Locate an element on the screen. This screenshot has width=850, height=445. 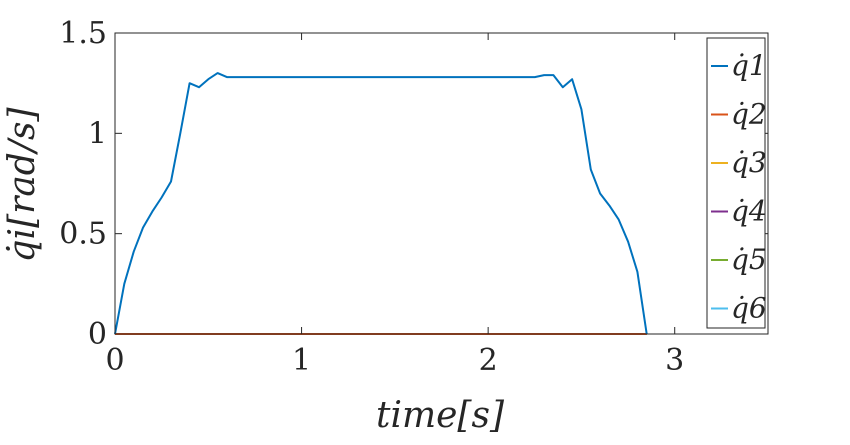
legend-label-5: q̇5 is located at coordinates (749, 259).